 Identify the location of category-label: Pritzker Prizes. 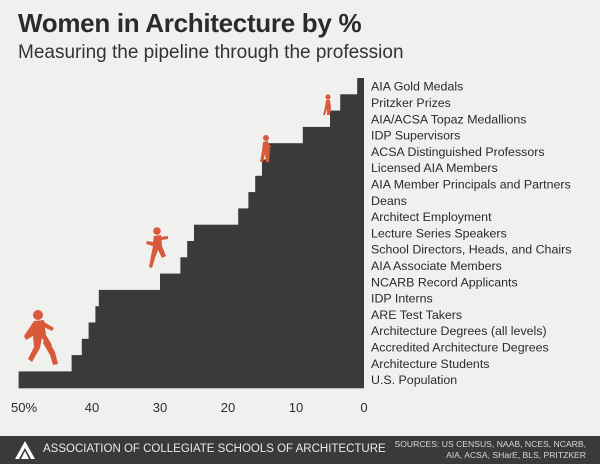
(411, 103).